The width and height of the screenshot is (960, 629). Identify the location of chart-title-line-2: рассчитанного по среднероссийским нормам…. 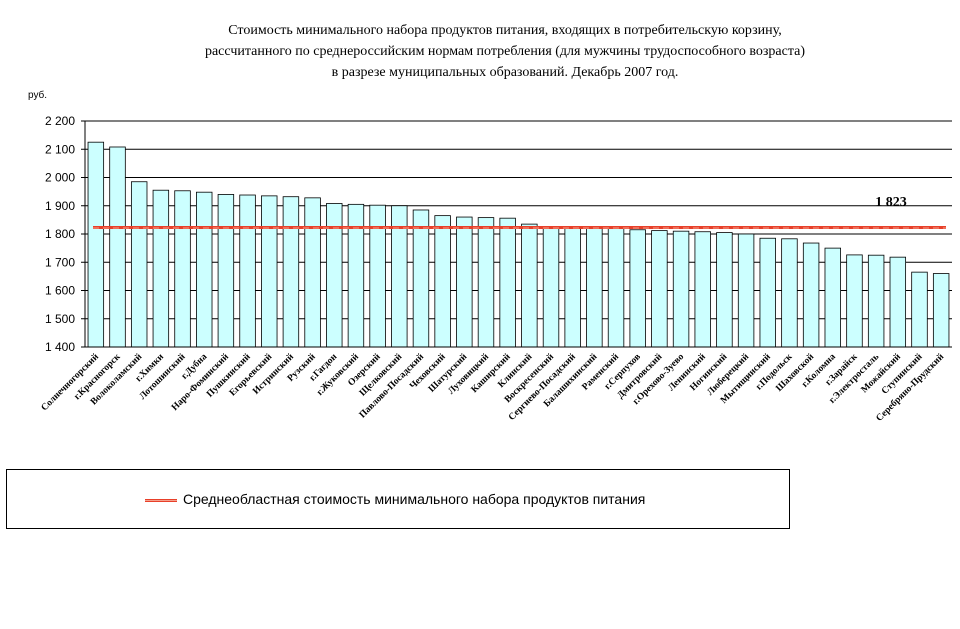
(505, 51).